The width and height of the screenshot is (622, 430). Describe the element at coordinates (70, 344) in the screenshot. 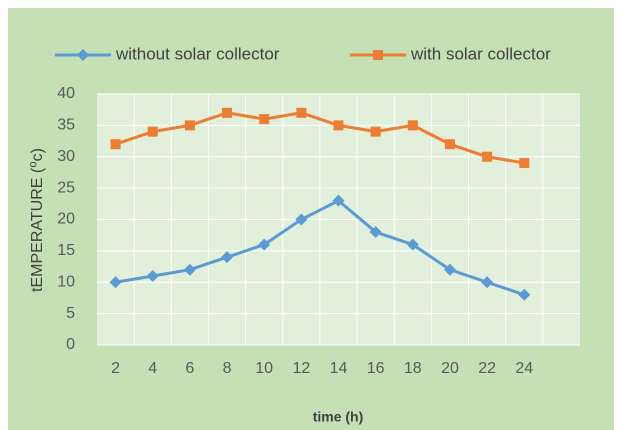

I see `y-tick-label: 0` at that location.